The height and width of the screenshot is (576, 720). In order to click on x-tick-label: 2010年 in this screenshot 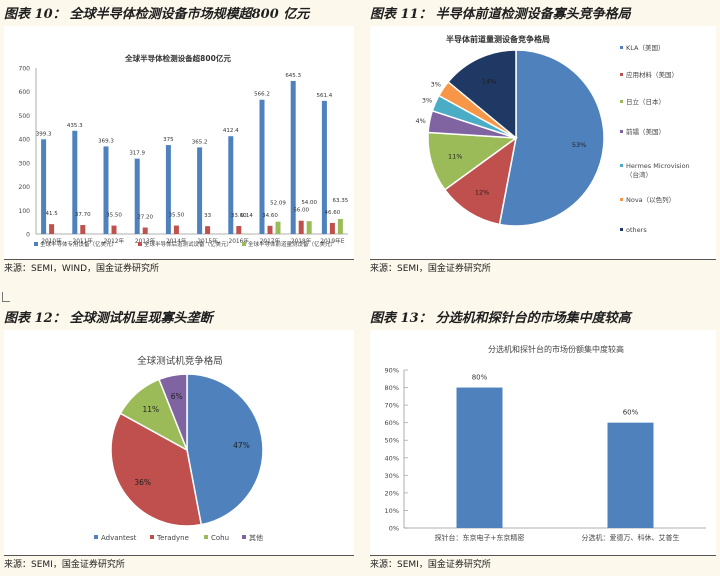, I will do `click(51, 241)`.